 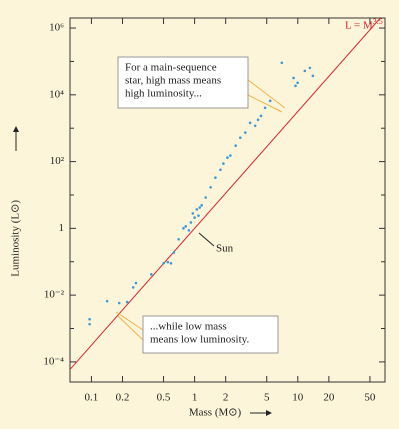 I want to click on annotation-text: means low luminosity., so click(x=199, y=340).